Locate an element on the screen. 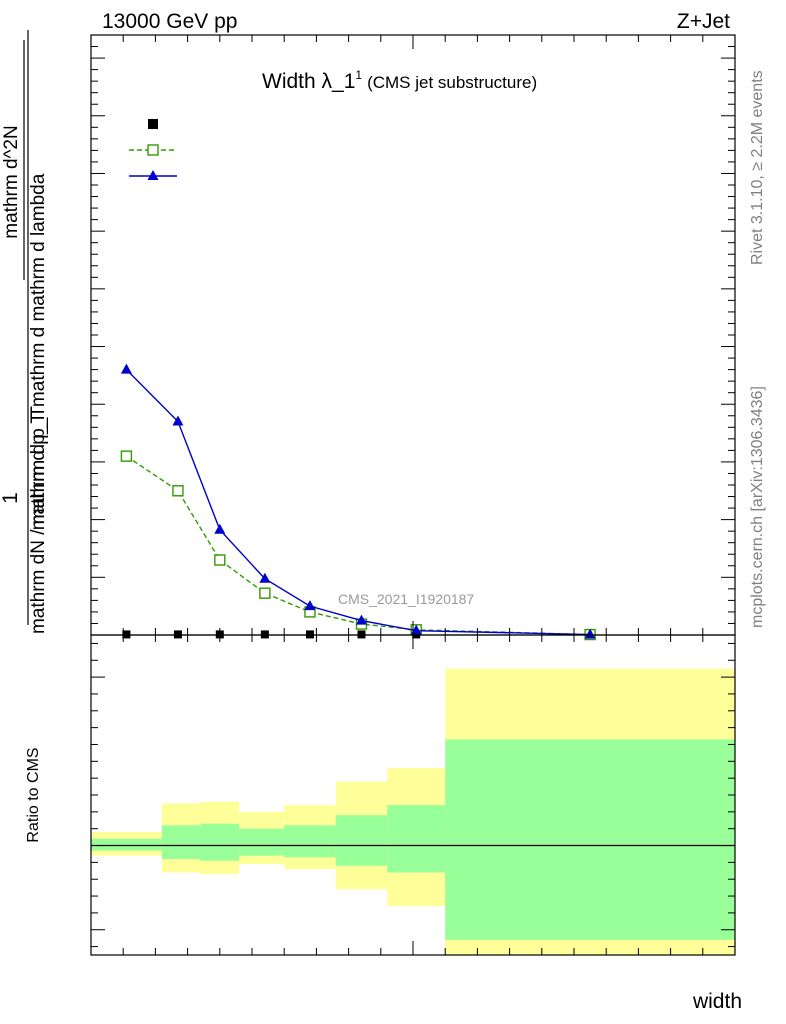  ylabel-den-one: mathrm dN / mathrm d p_T is located at coordinates (38, 520).